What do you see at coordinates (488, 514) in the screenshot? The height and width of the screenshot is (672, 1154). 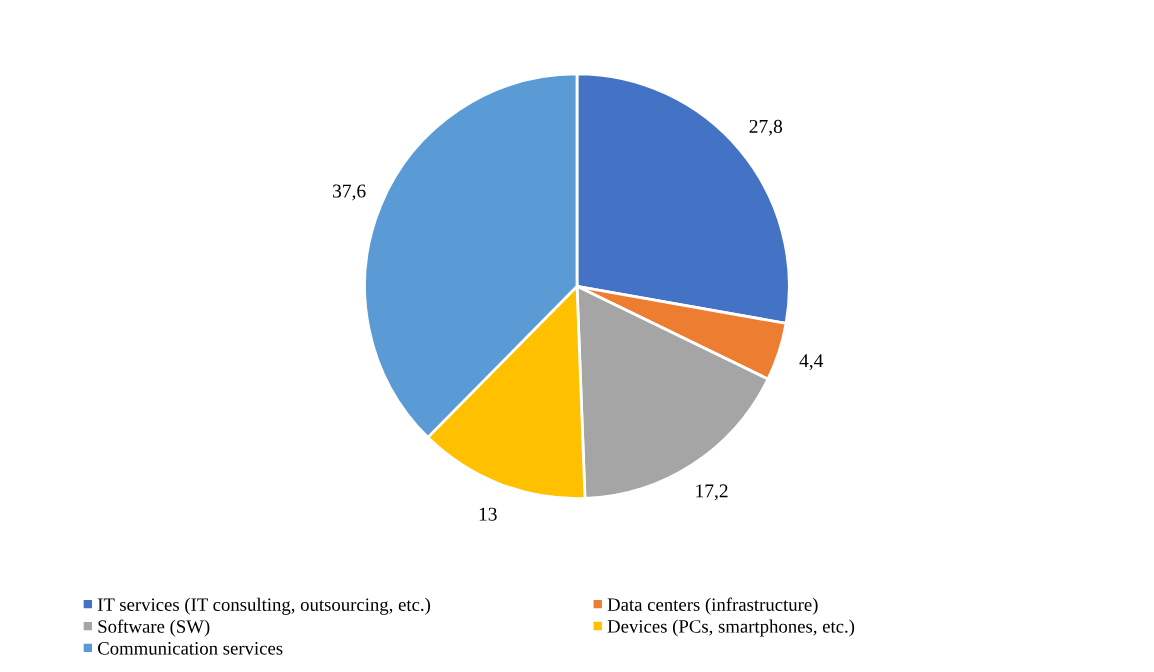 I see `data-label: 13` at bounding box center [488, 514].